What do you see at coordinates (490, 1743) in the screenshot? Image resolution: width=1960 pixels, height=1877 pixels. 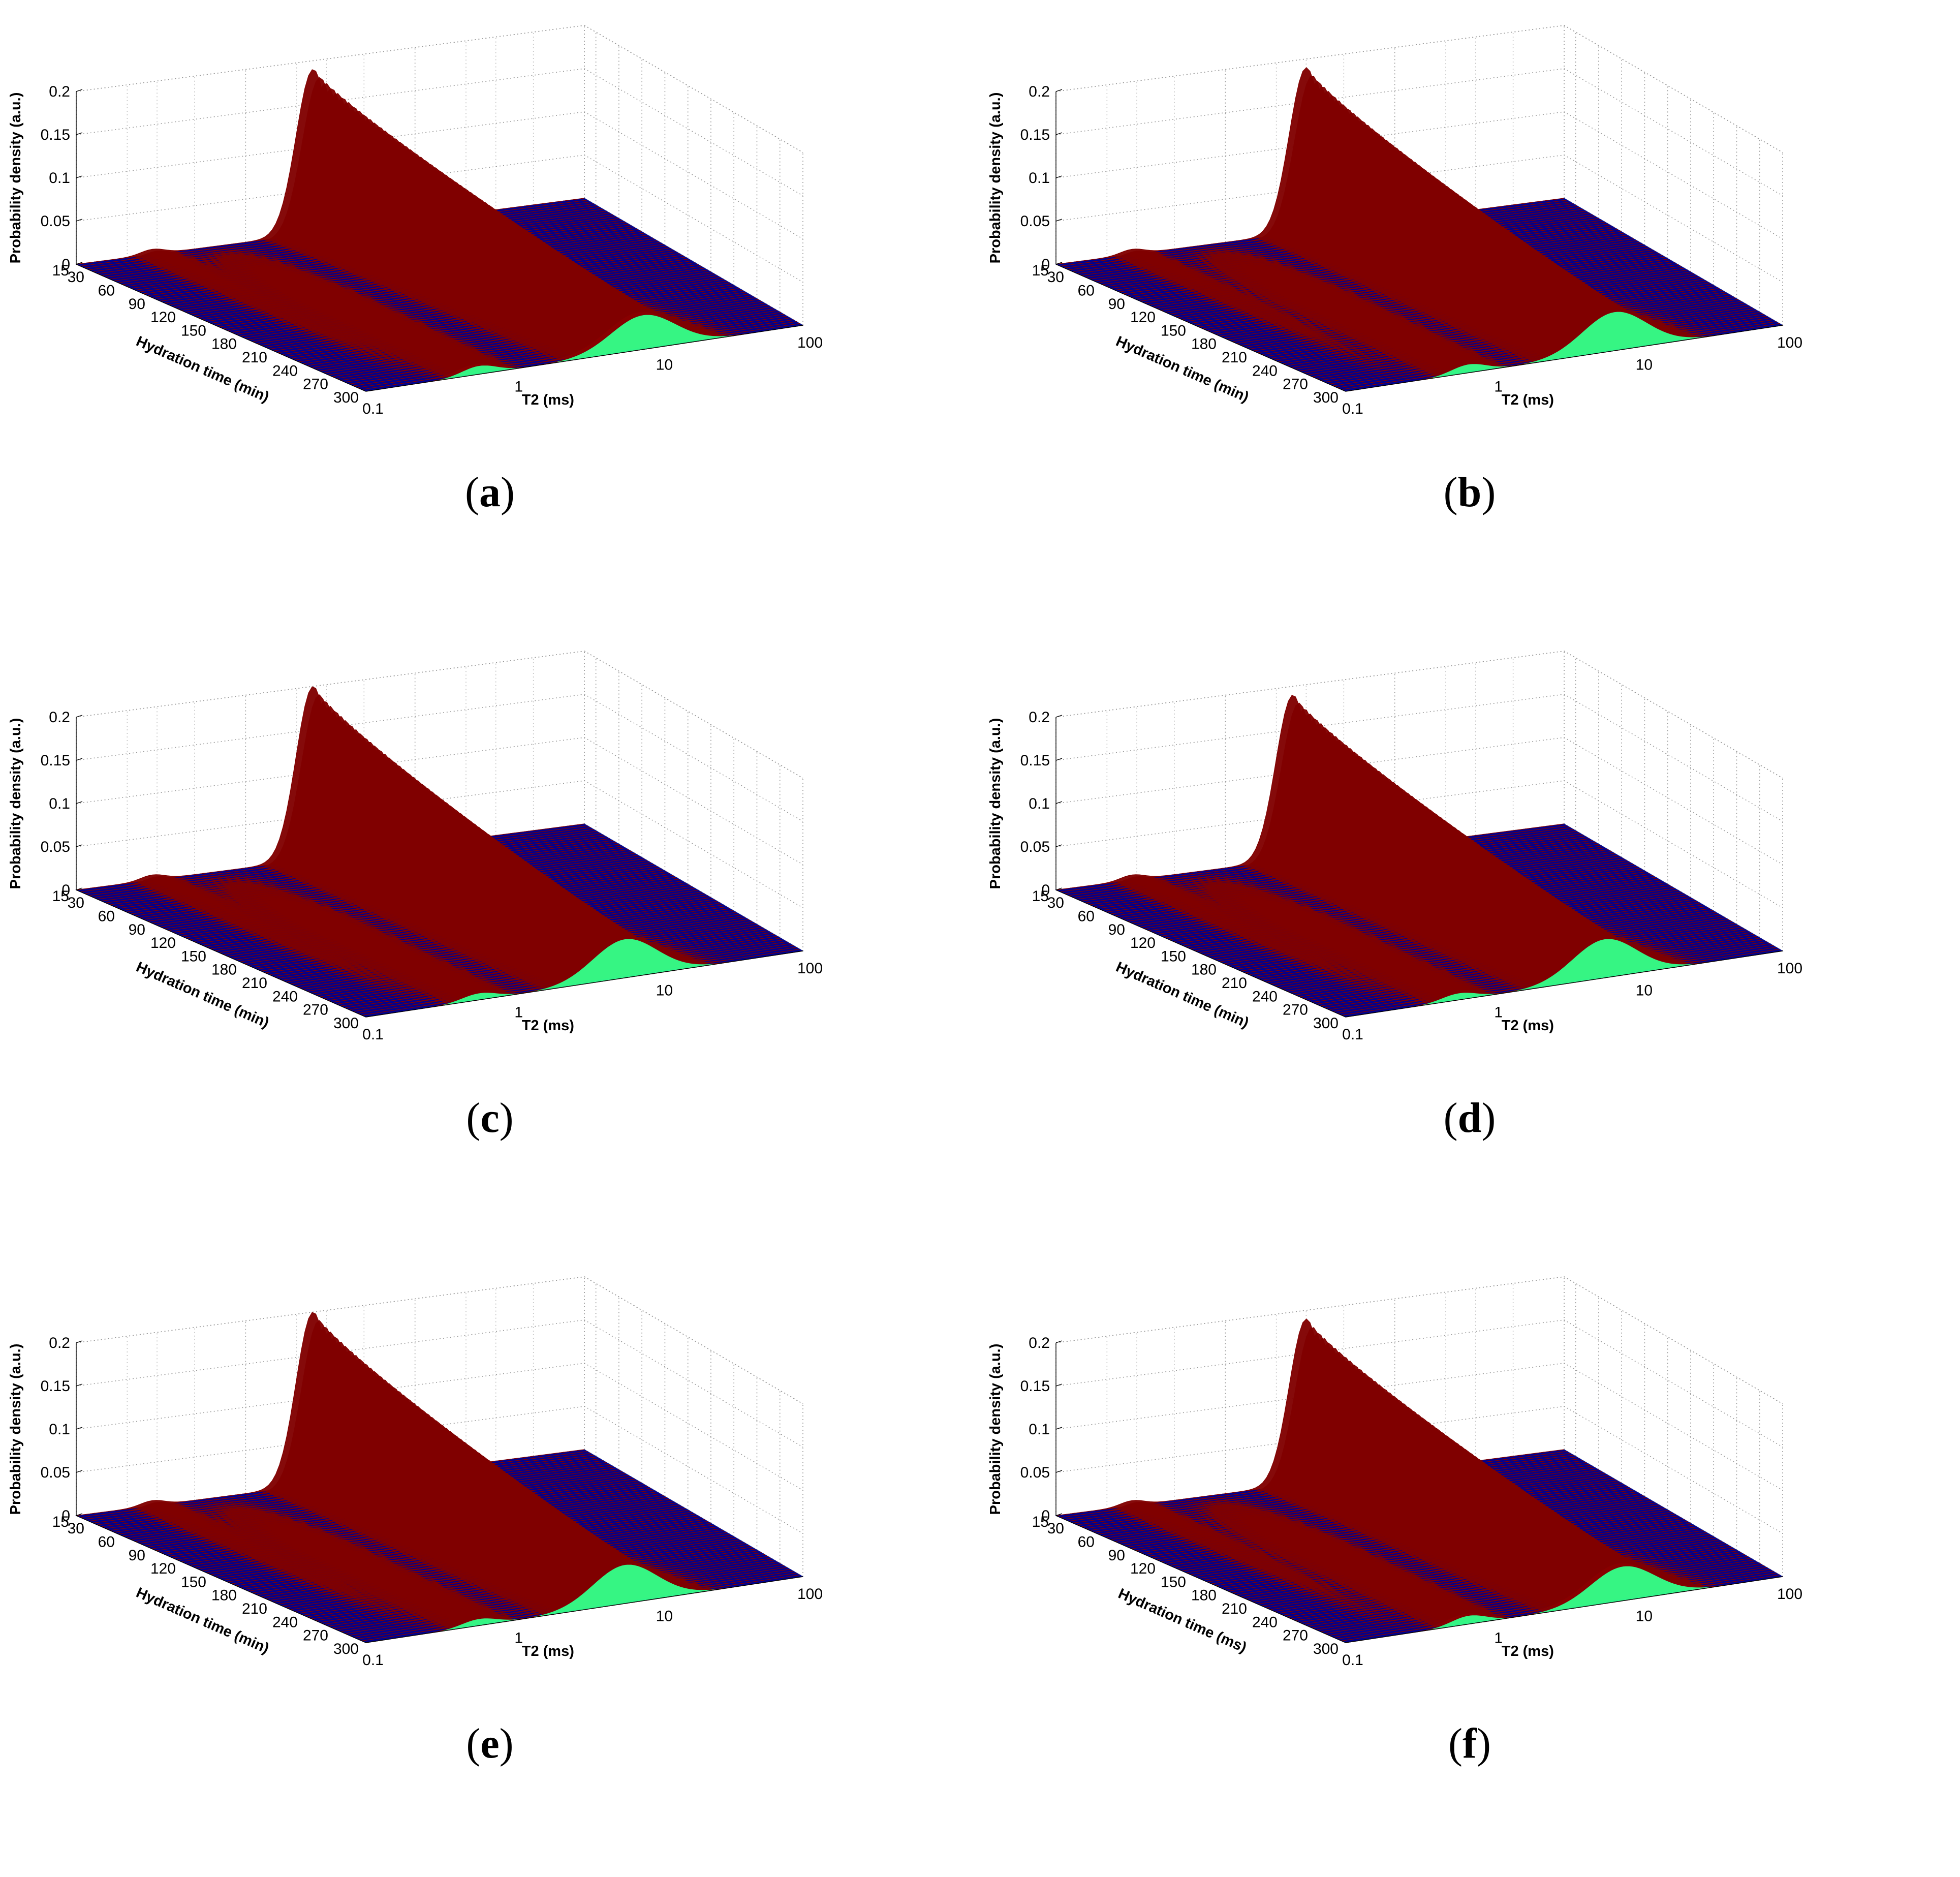 I see `panel-caption-e: (e)` at bounding box center [490, 1743].